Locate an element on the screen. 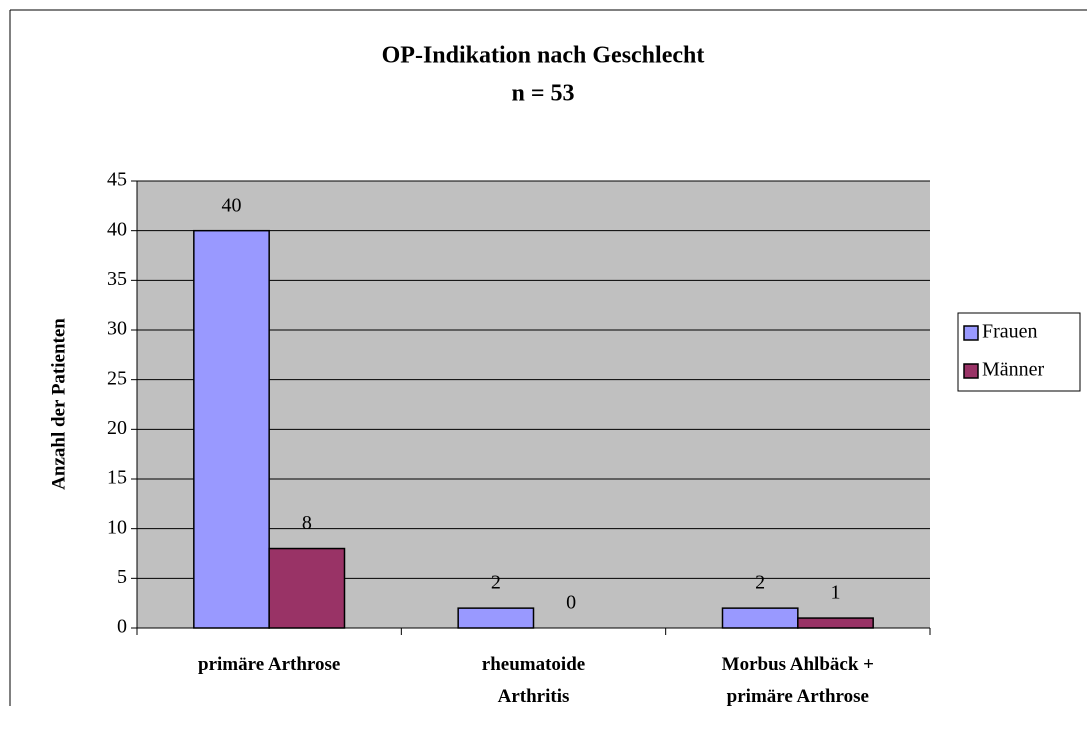 The width and height of the screenshot is (1087, 730). x-tick-label: Morbus Ahlbäck + primäre Arthrose is located at coordinates (798, 680).